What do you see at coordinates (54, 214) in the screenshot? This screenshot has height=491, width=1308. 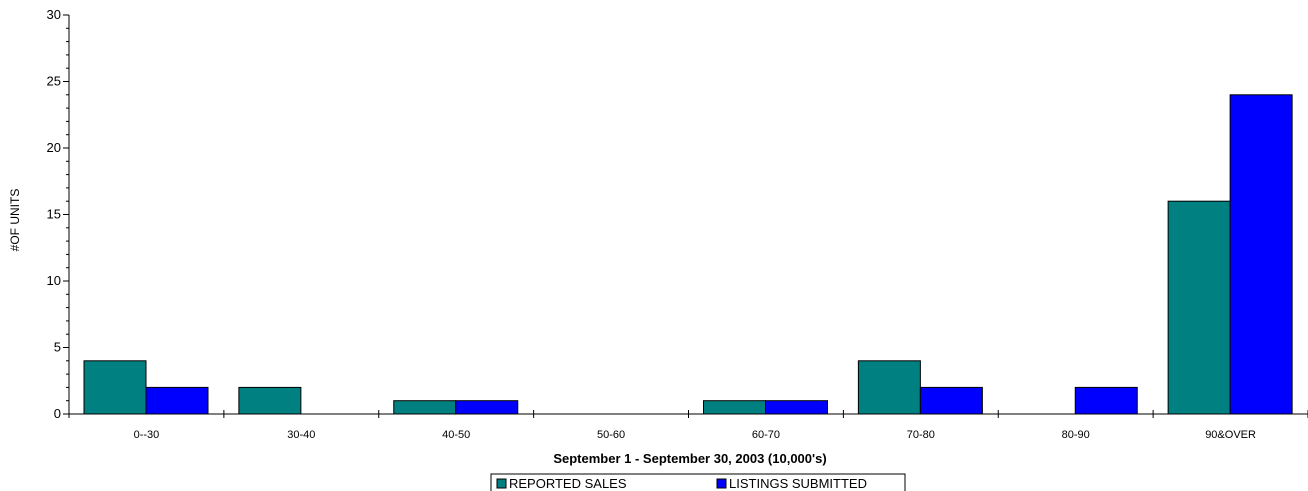 I see `y-tick-label: 15` at bounding box center [54, 214].